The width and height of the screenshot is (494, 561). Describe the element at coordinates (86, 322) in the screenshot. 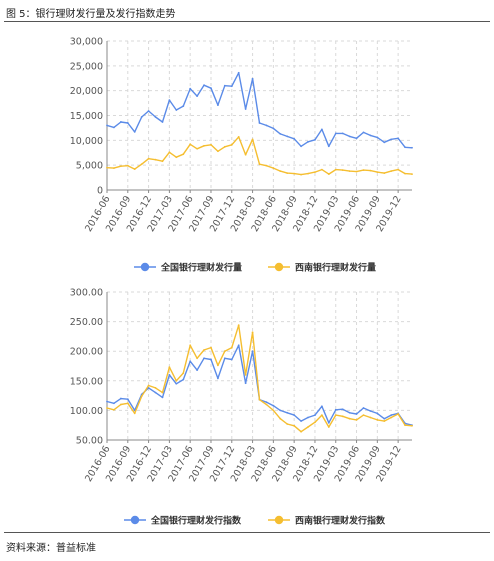

I see `y-tick-label: 250.00` at that location.